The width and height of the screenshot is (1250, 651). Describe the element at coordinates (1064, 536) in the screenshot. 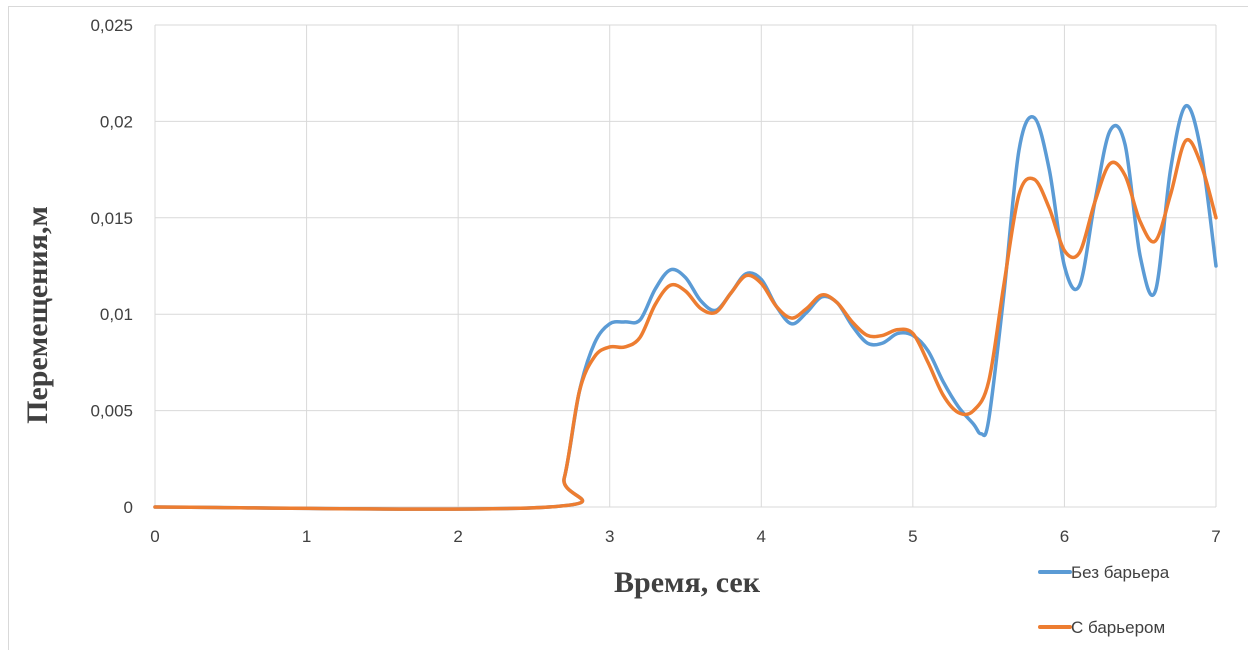

I see `x-tick-label: 6` at that location.